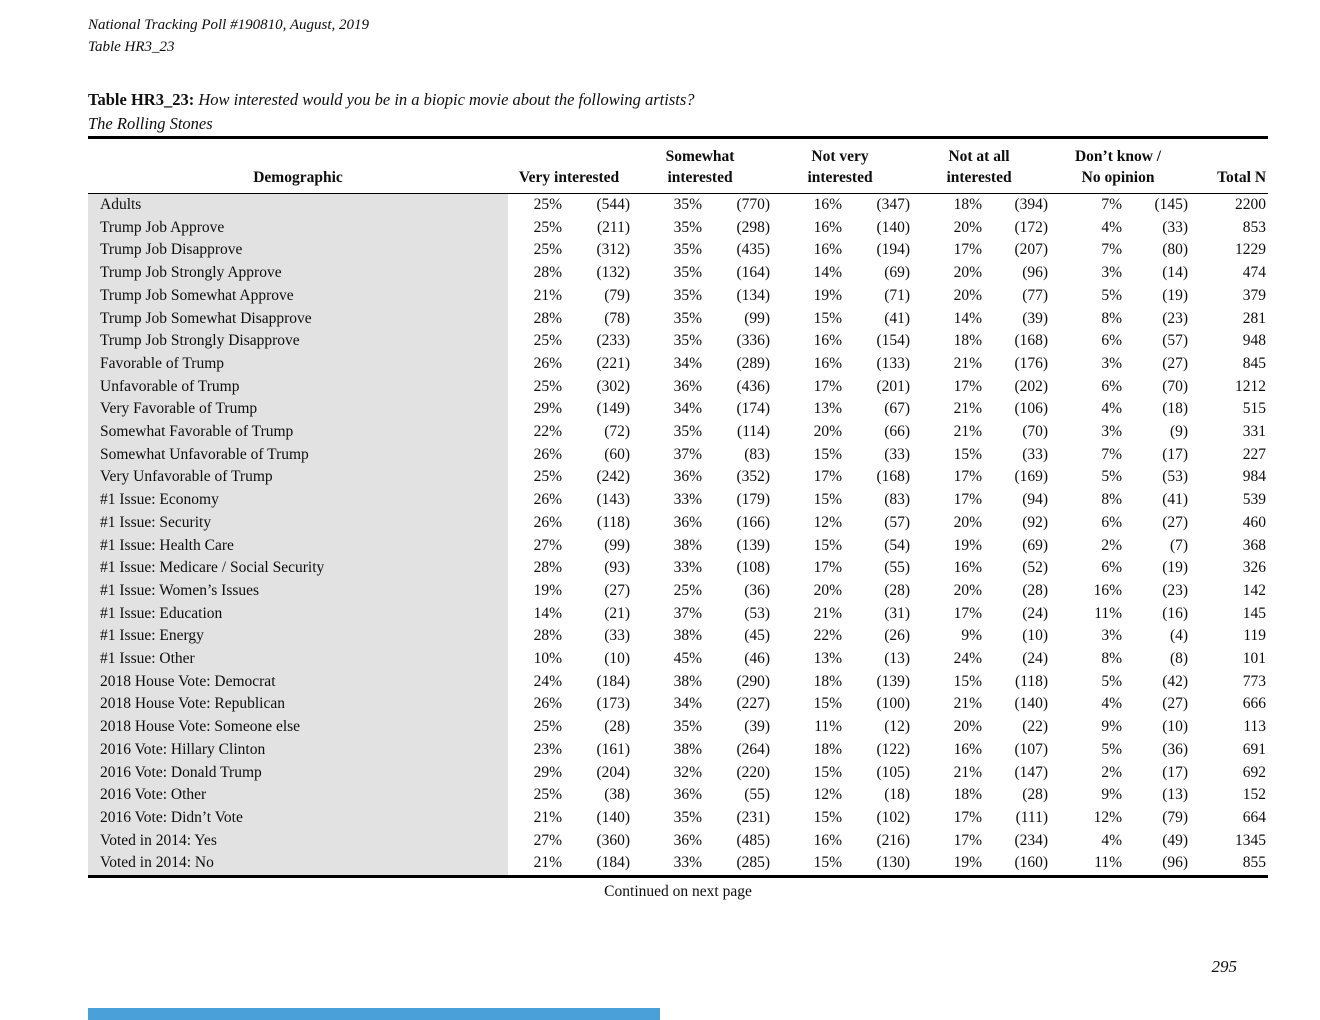 This screenshot has height=1020, width=1320. I want to click on somewhat-interested-pct: 34%, so click(688, 363).